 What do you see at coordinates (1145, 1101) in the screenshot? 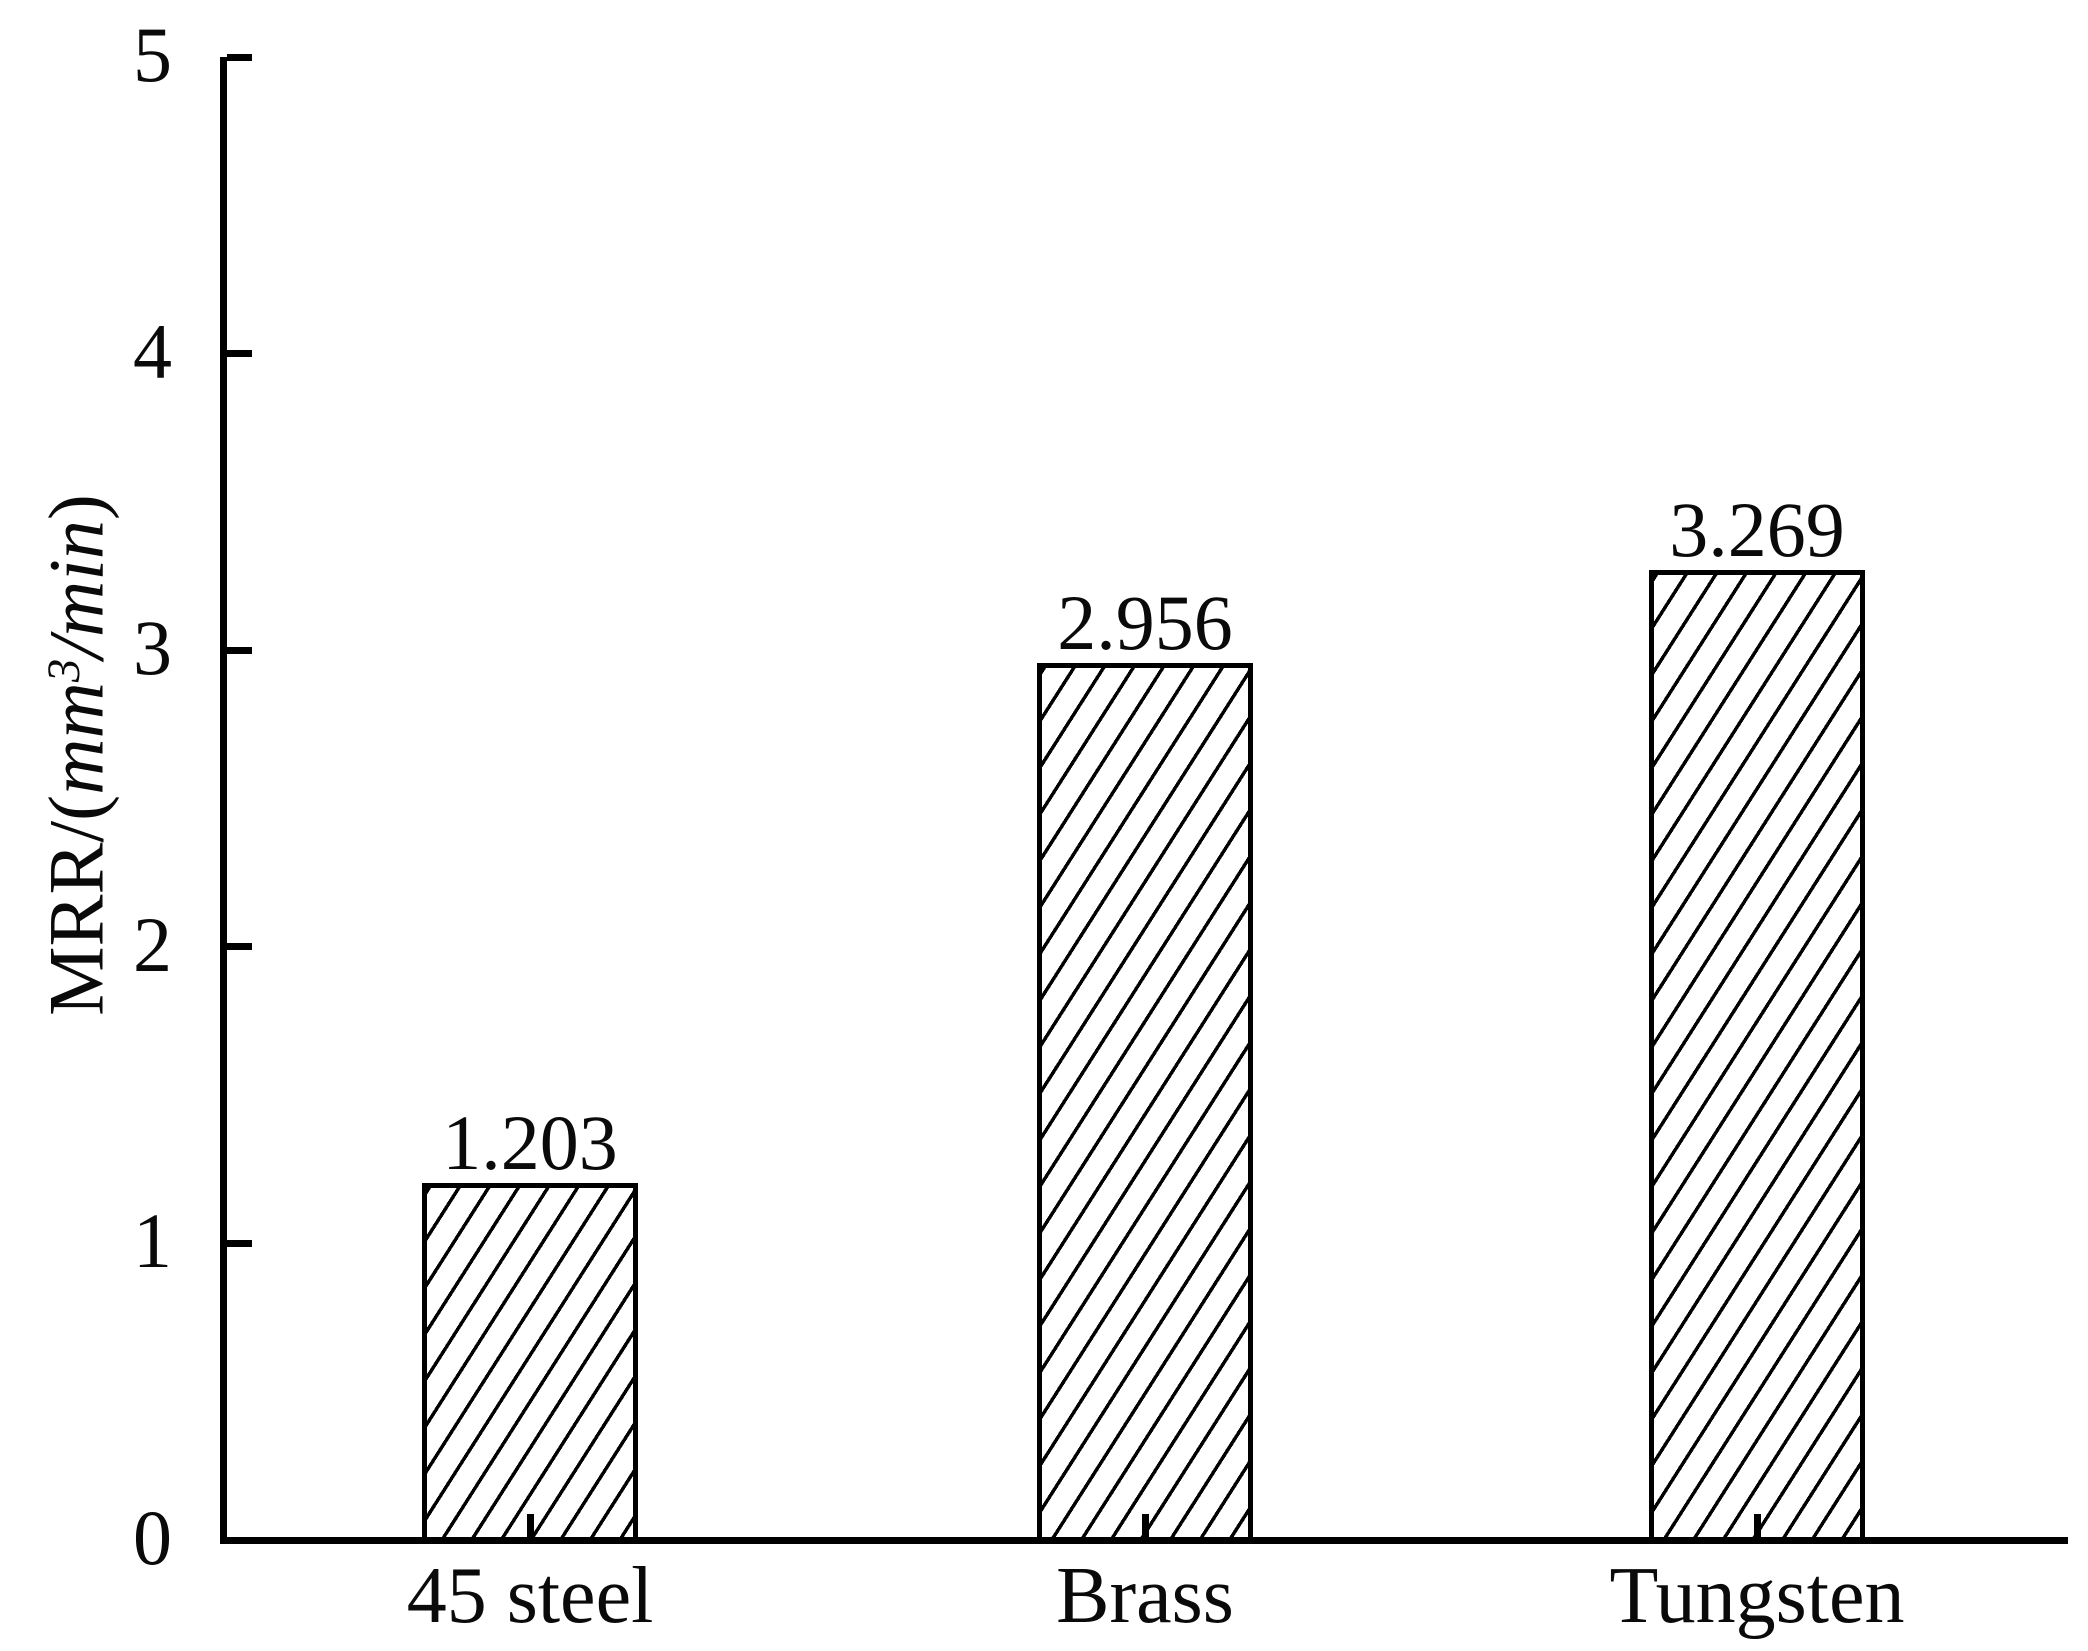
I see `bar-brass` at bounding box center [1145, 1101].